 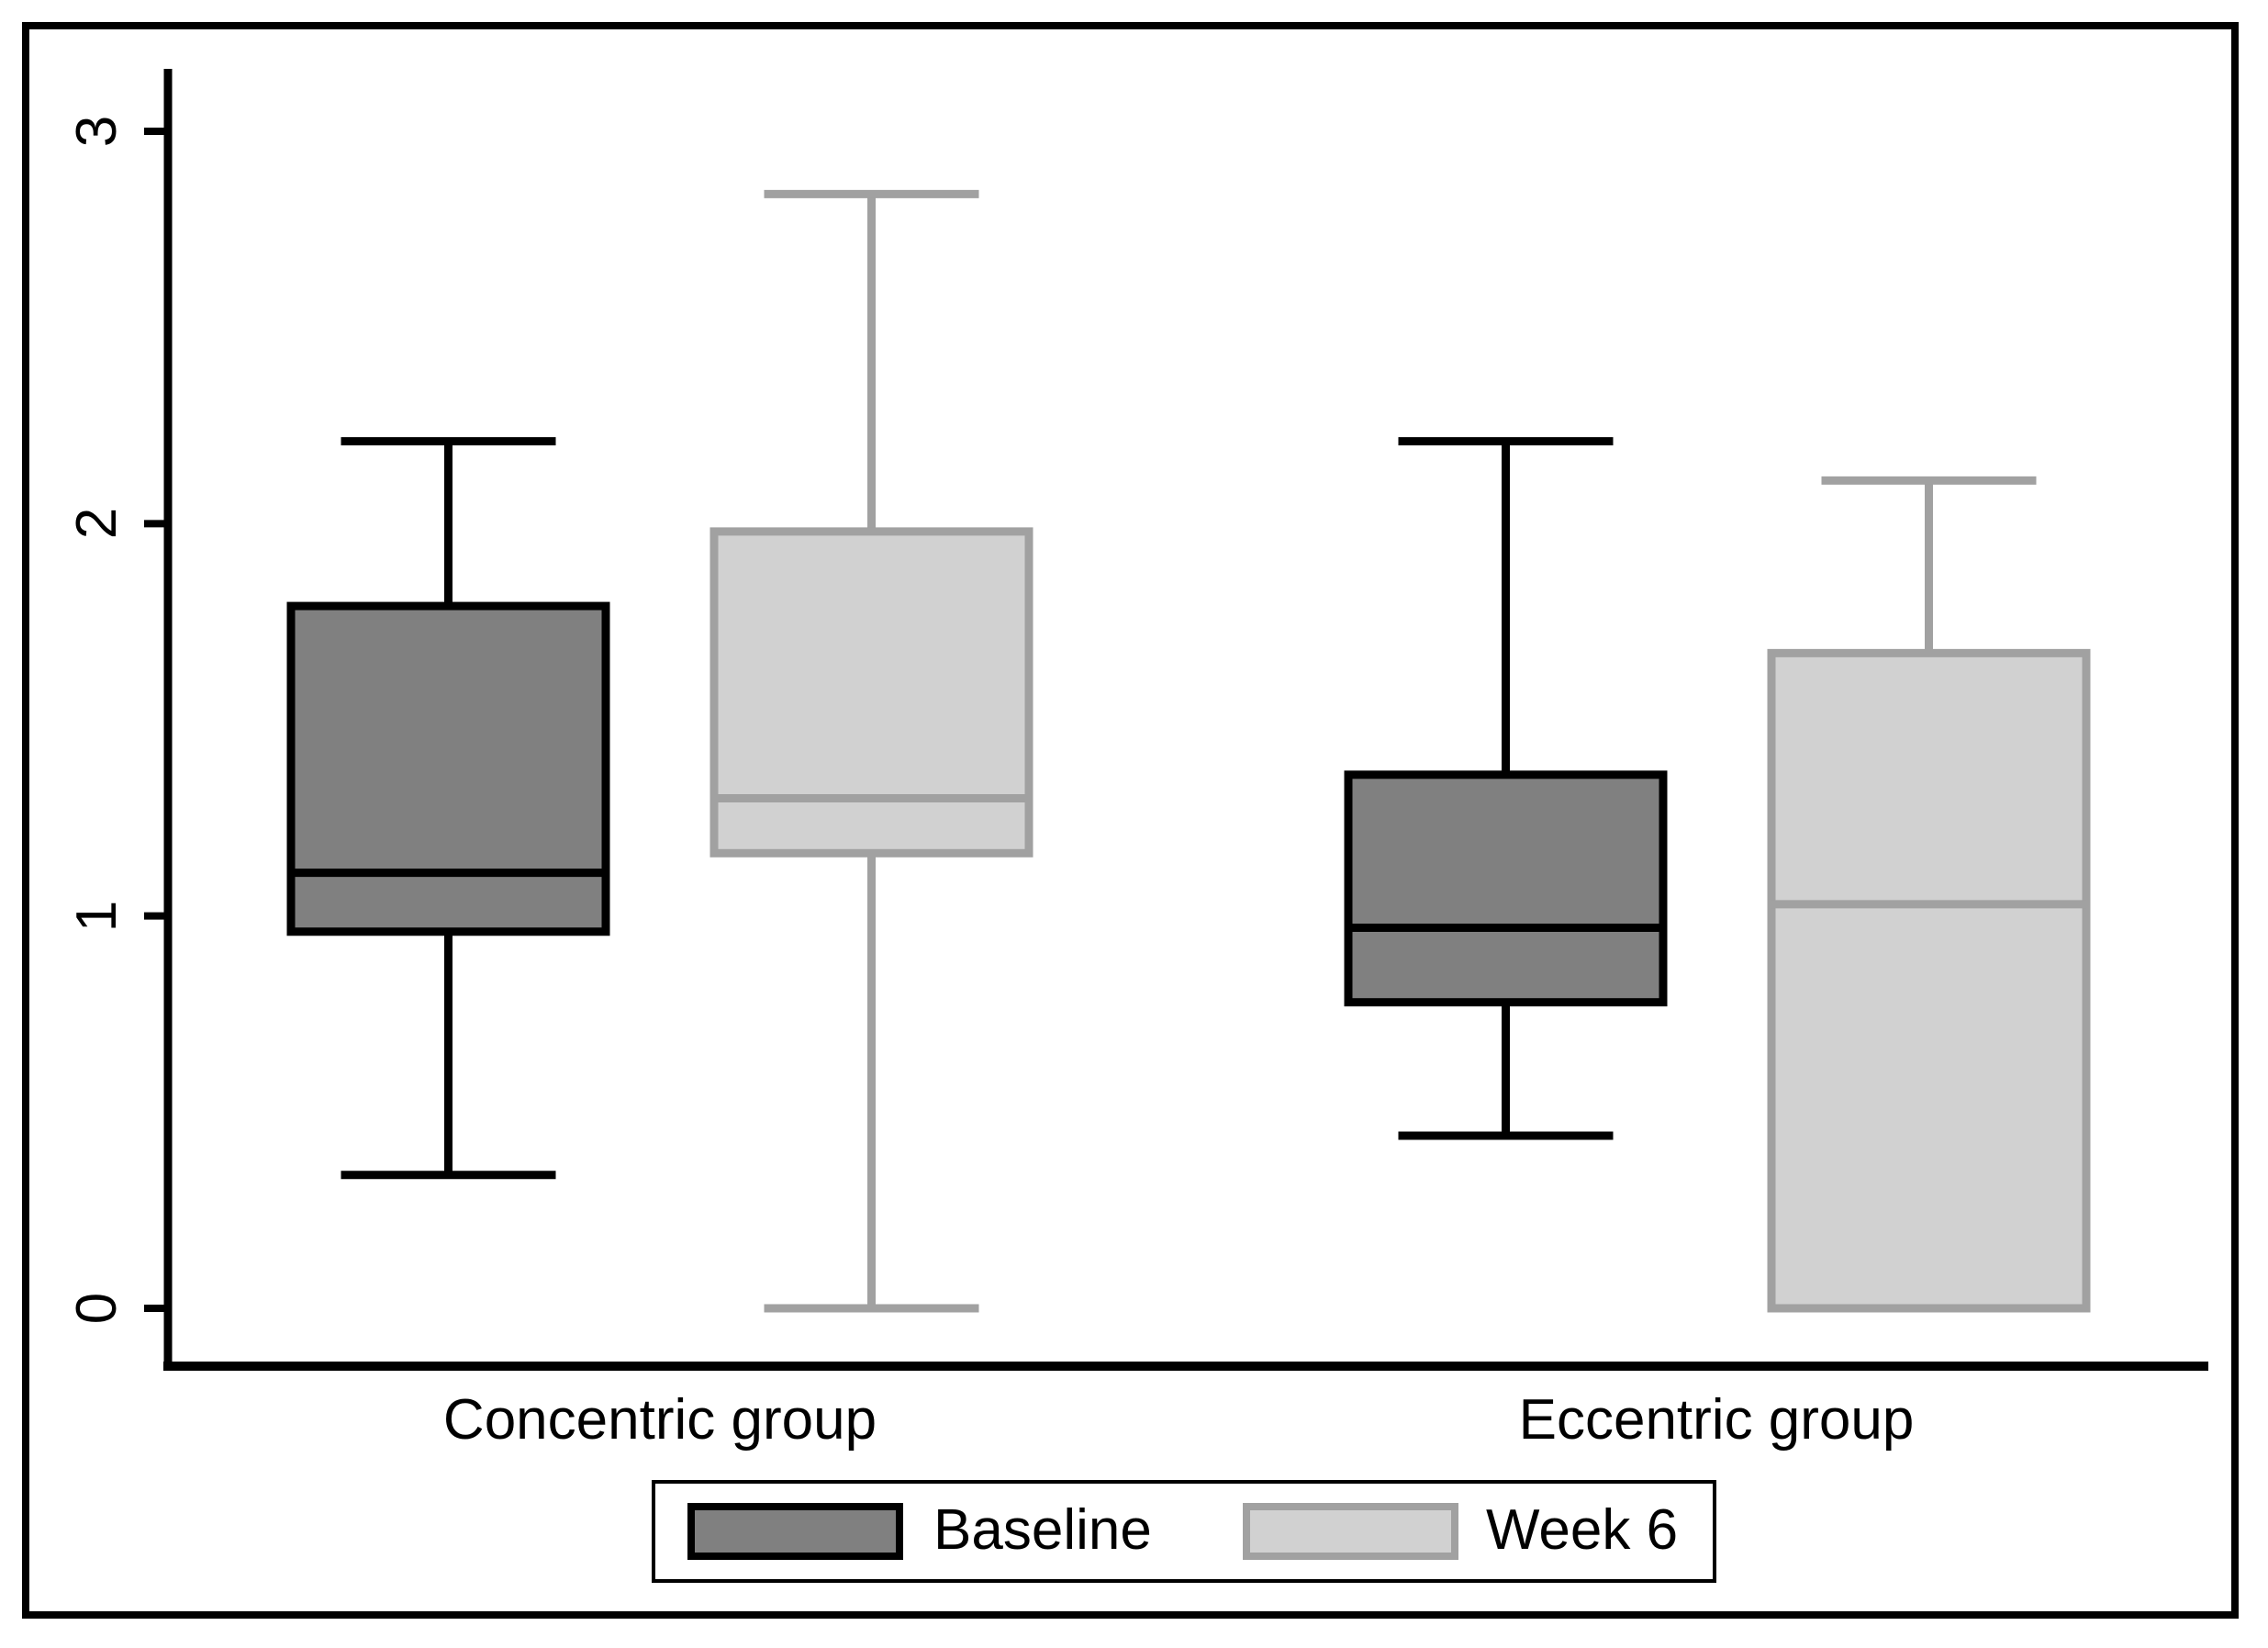 I want to click on y-tick-label-1: 1, so click(x=96, y=916).